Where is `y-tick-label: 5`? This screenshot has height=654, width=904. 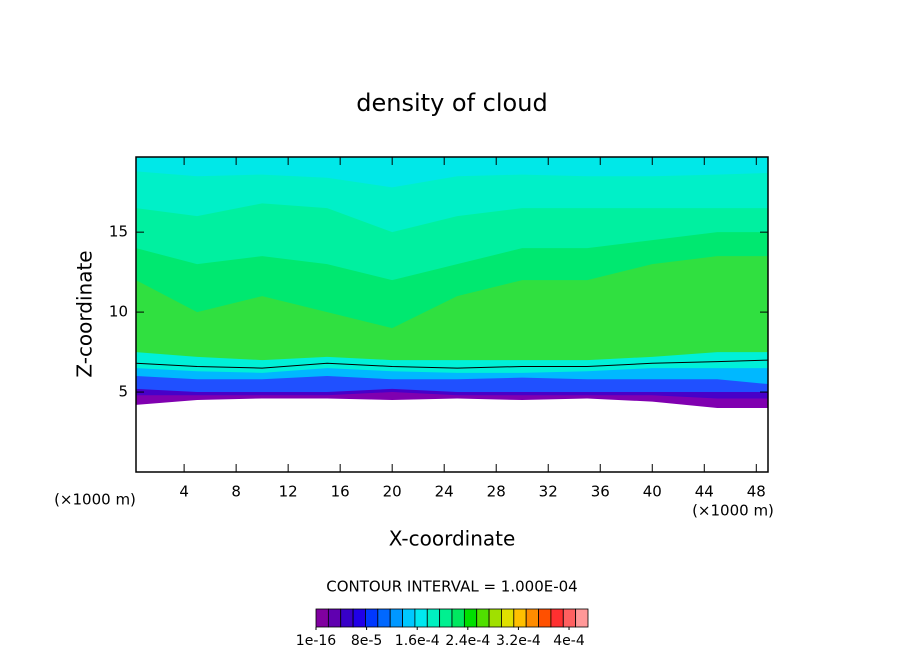
y-tick-label: 5 is located at coordinates (123, 392).